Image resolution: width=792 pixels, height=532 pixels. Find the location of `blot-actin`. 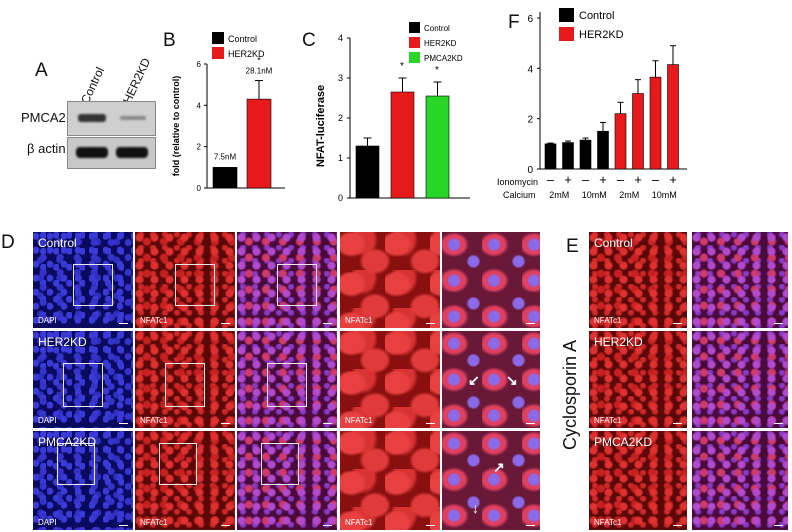

blot-actin is located at coordinates (111, 153).